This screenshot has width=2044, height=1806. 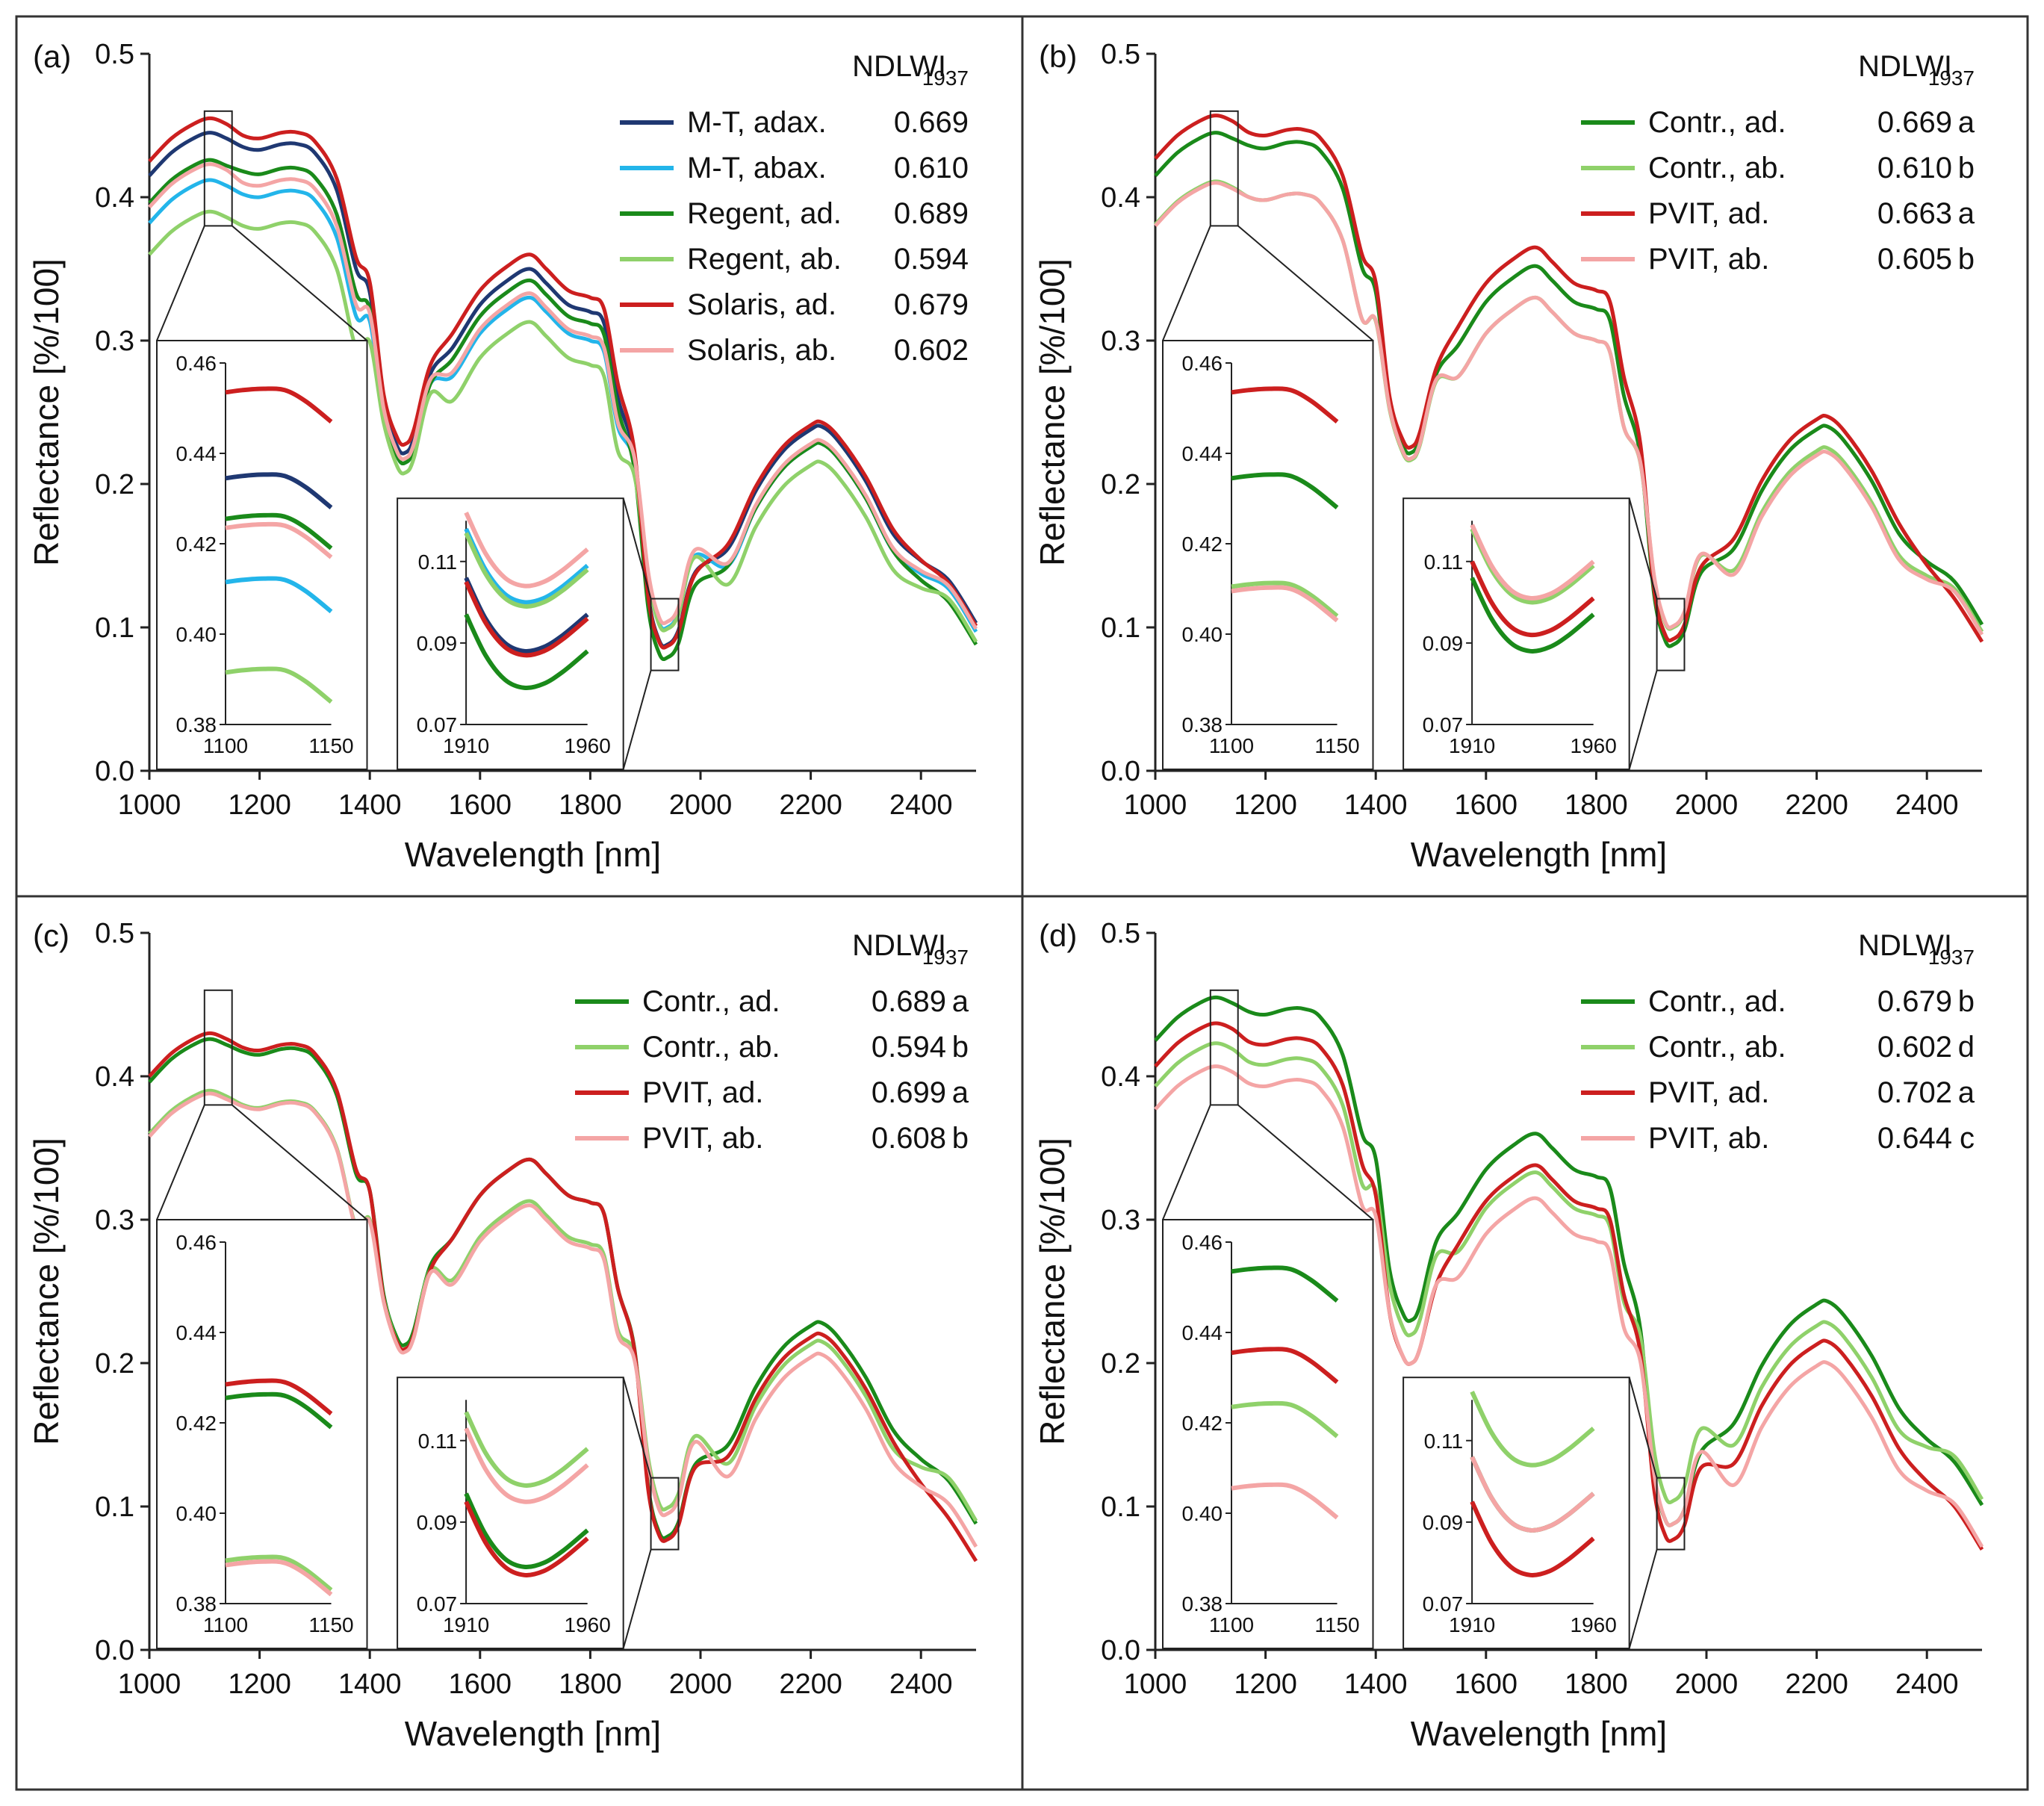 What do you see at coordinates (1914, 1092) in the screenshot?
I see `legend-entry-value: 0.702` at bounding box center [1914, 1092].